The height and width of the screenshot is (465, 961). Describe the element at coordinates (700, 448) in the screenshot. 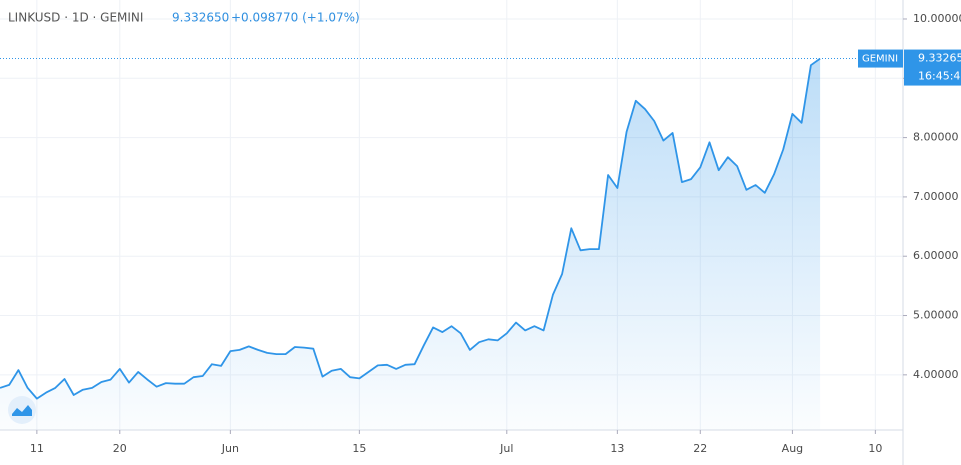

I see `x-tick-label: 22` at that location.